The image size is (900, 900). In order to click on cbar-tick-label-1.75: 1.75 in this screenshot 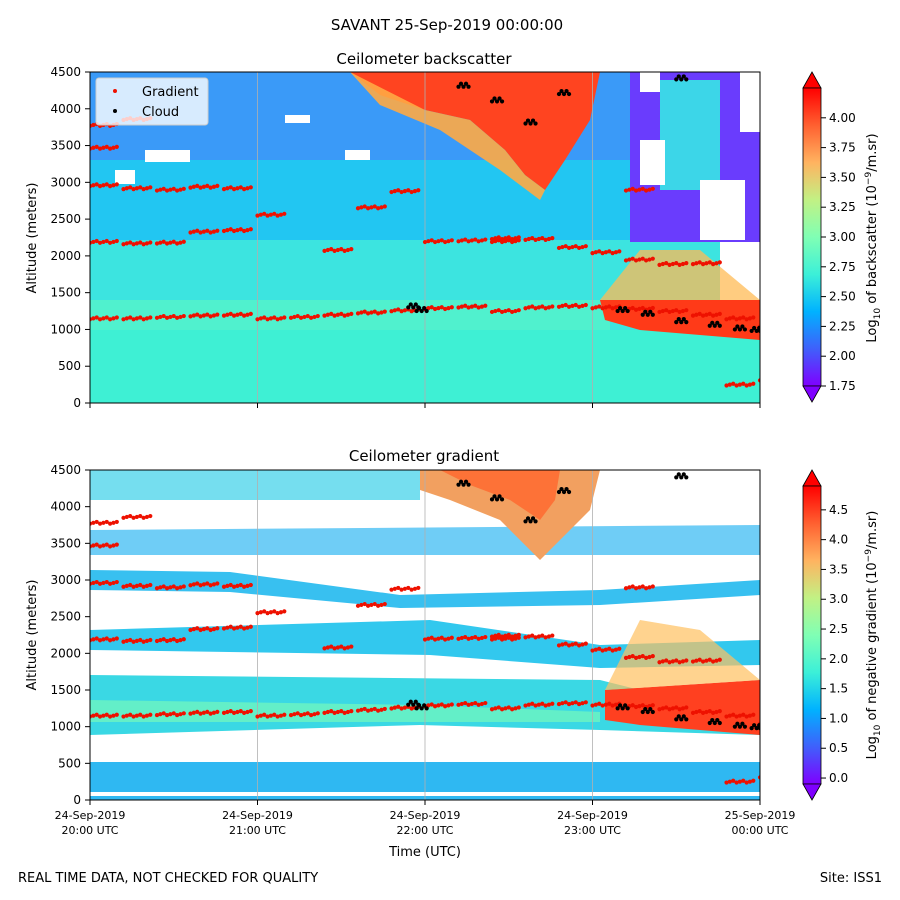, I will do `click(842, 386)`.